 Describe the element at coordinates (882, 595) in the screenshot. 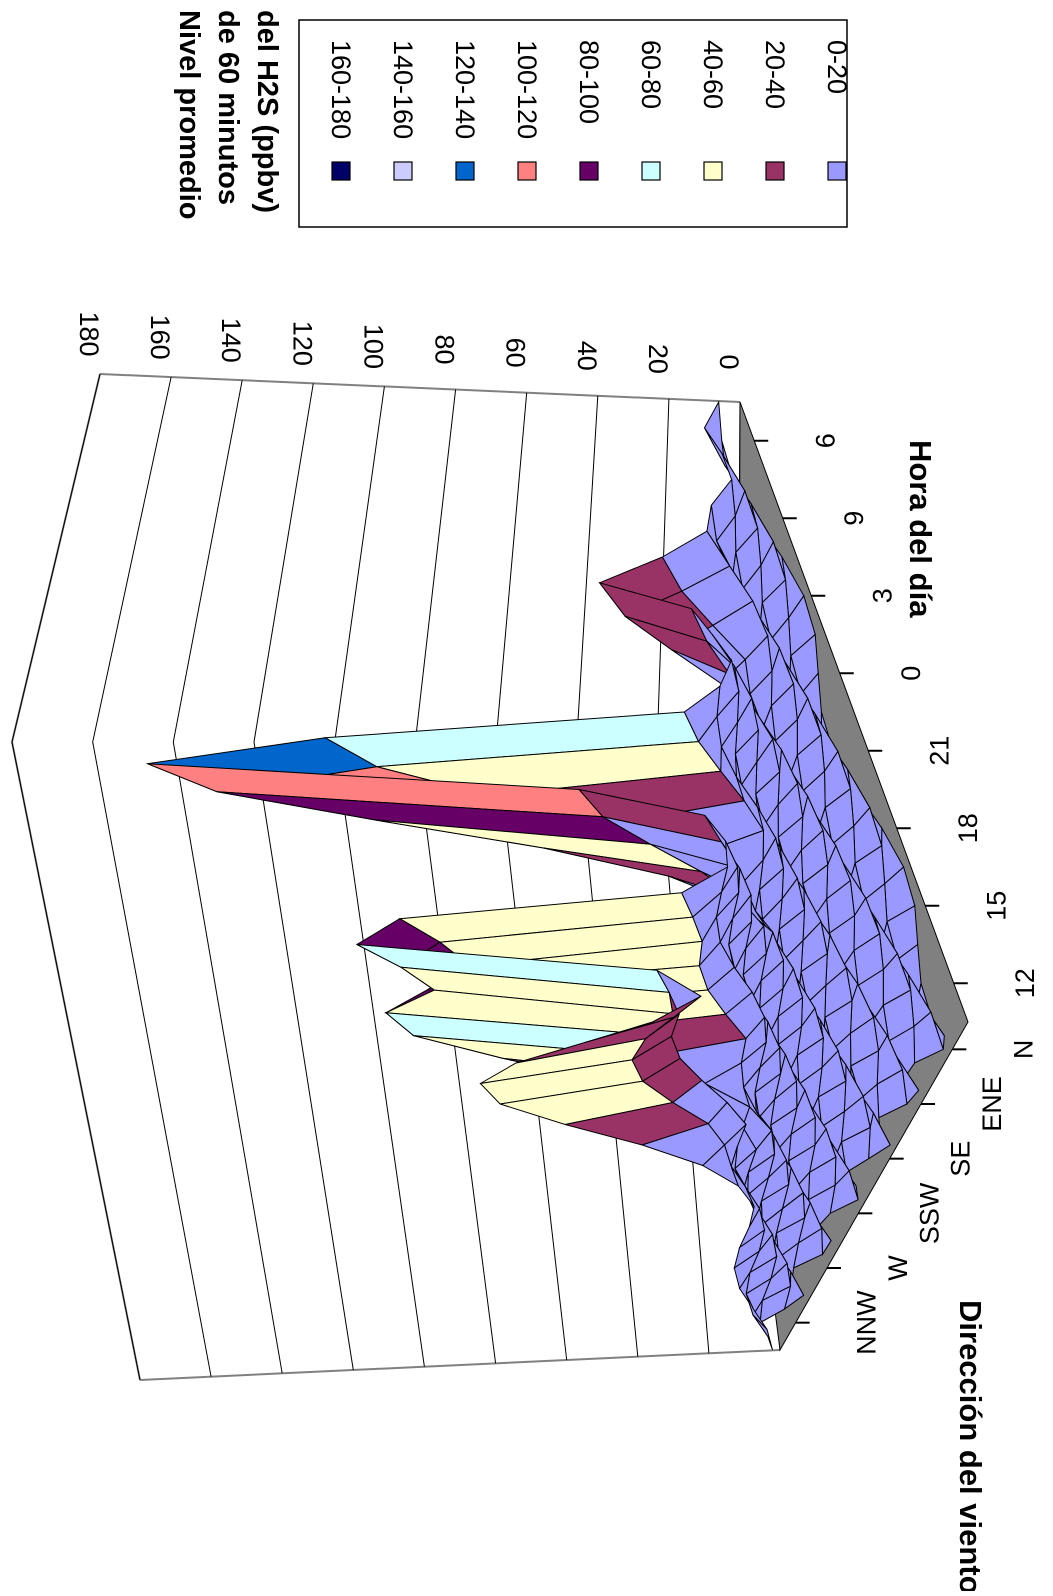

I see `x-tick-label: 3` at that location.